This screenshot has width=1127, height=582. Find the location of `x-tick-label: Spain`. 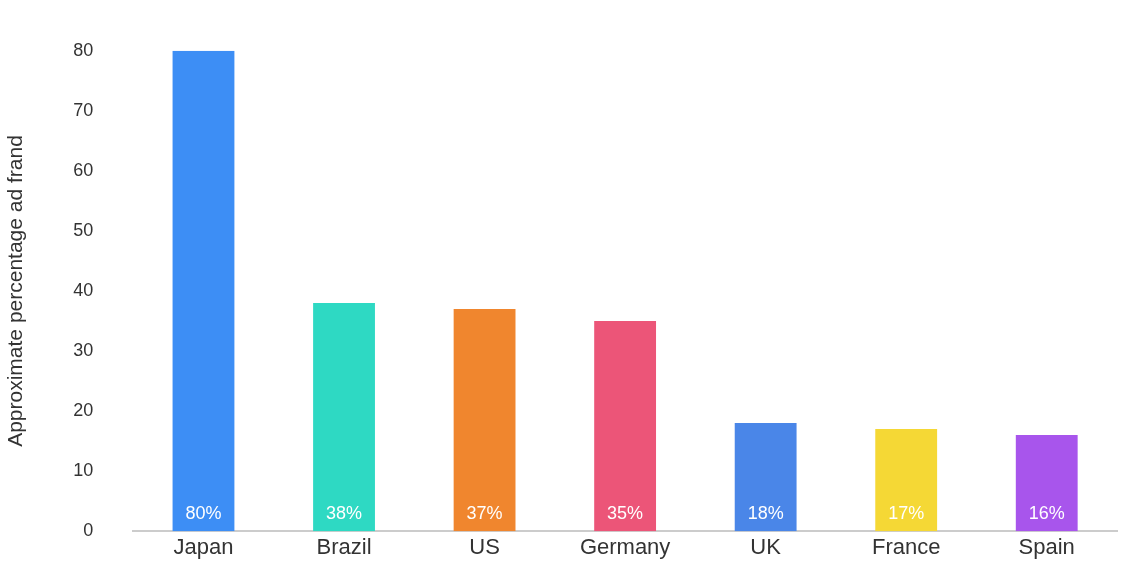

x-tick-label: Spain is located at coordinates (1046, 547).